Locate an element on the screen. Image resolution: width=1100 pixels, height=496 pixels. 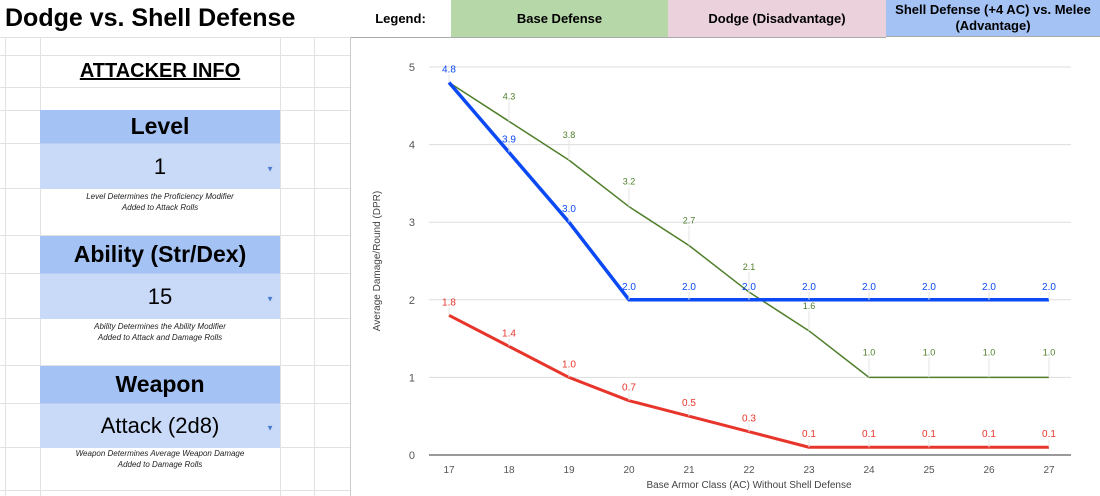
x-tick-label: 18 is located at coordinates (509, 470).